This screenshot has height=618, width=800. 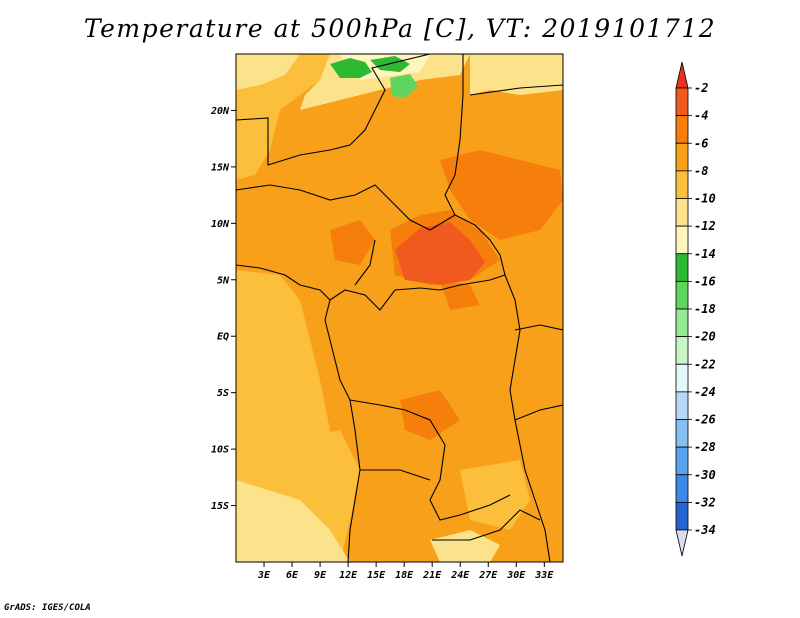 What do you see at coordinates (538, 412) in the screenshot?
I see `border-tanzania` at bounding box center [538, 412].